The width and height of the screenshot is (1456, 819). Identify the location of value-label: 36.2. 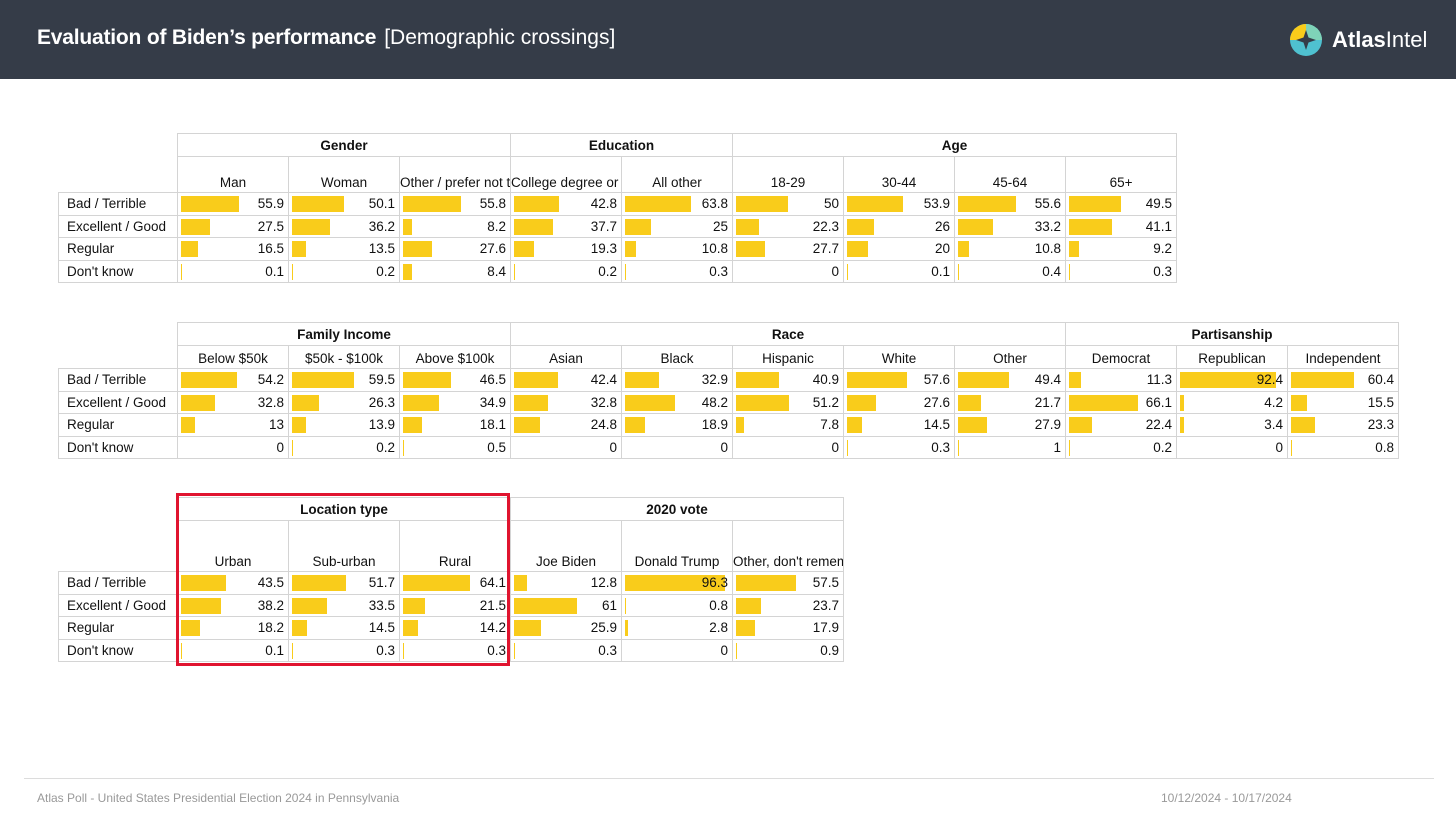
(381, 226).